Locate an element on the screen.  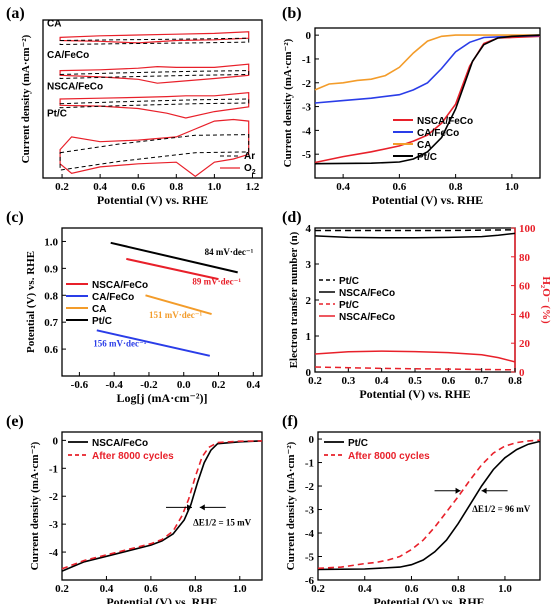
x-tick-label: -0.6 is located at coordinates (80, 385).